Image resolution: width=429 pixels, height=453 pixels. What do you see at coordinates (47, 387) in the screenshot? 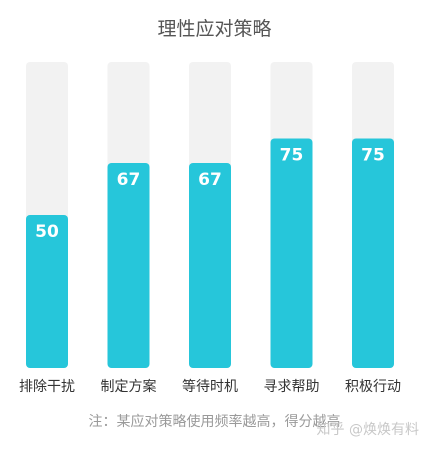
I see `category-label: 排除干扰` at bounding box center [47, 387].